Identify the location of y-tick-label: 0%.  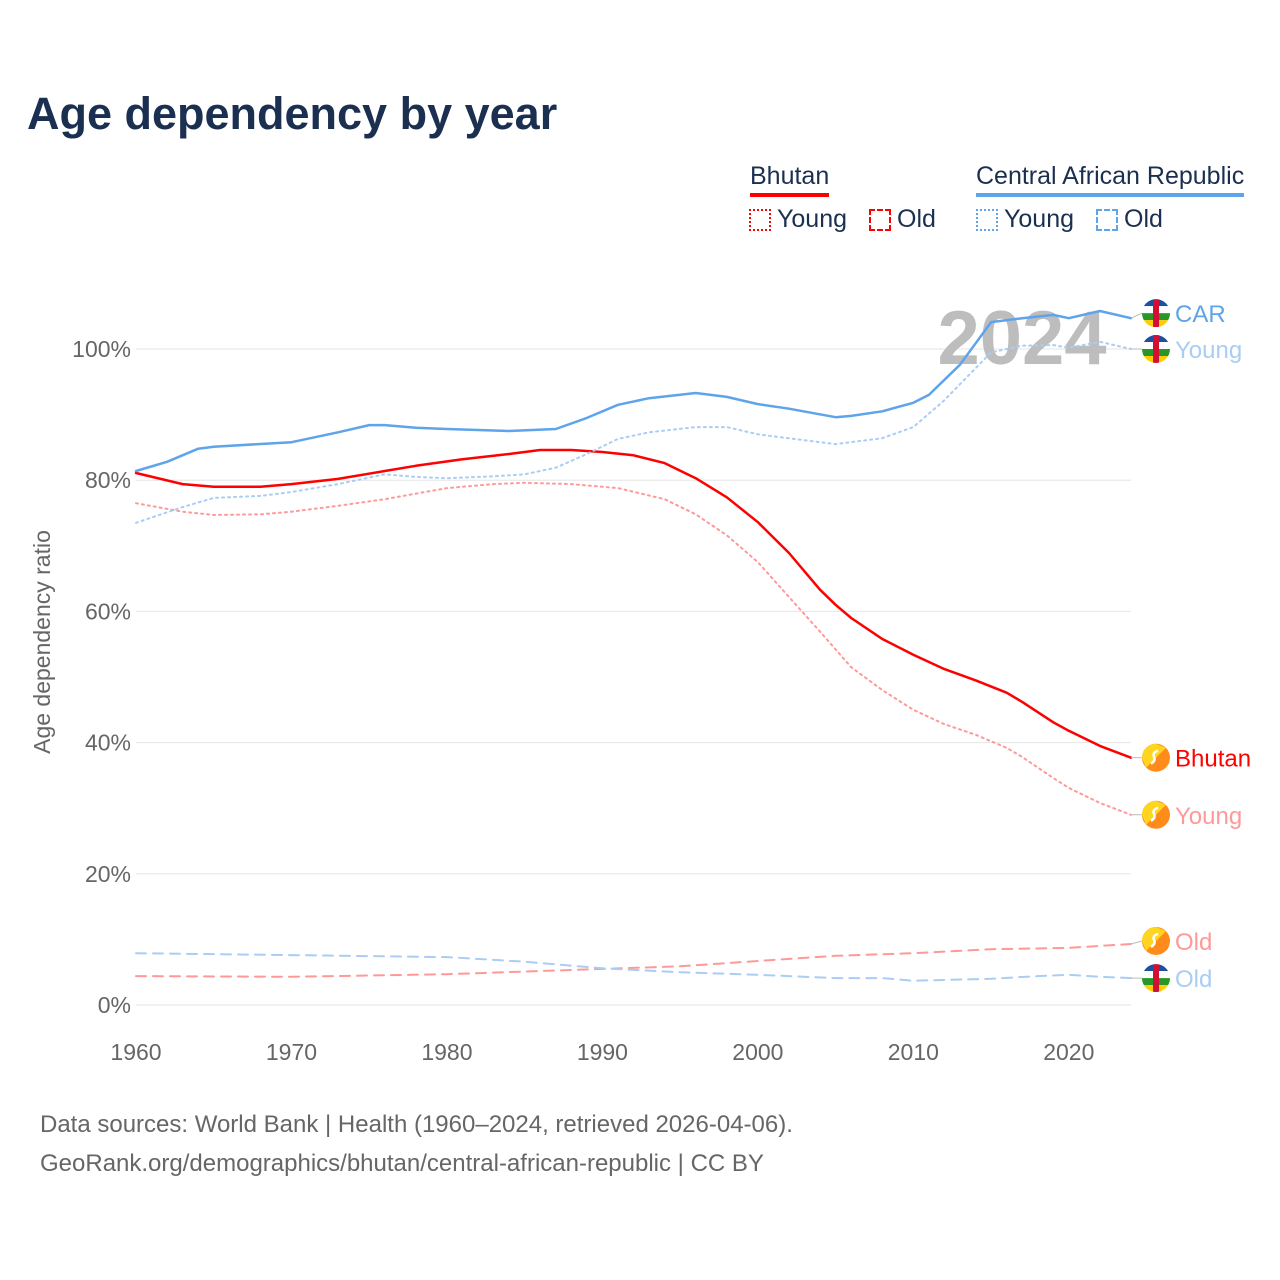
(114, 1005).